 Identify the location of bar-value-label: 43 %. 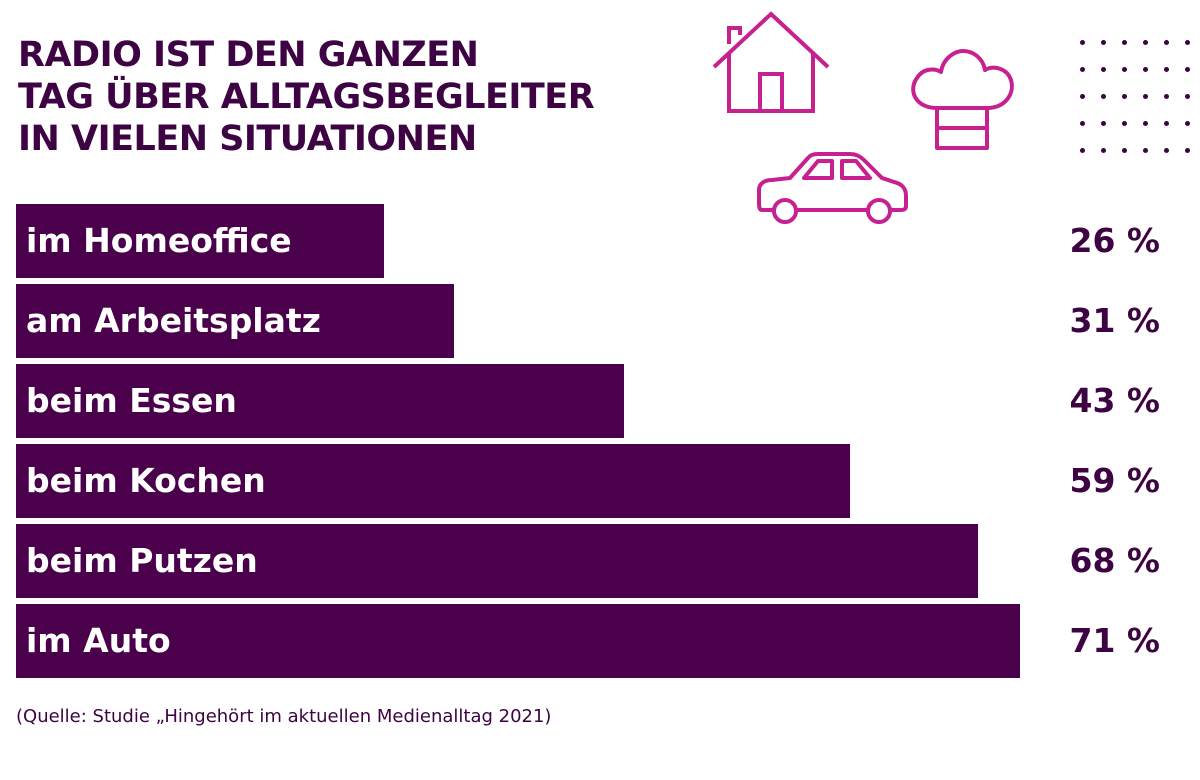
(1114, 400).